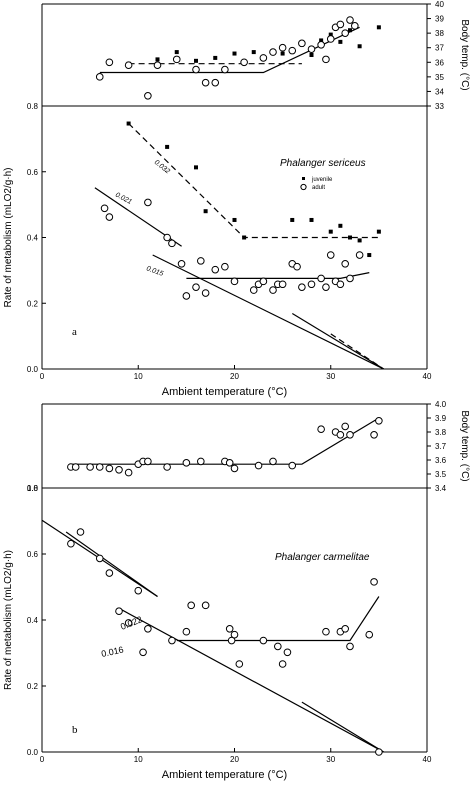  Describe the element at coordinates (74, 332) in the screenshot. I see `panel-letter: a` at that location.